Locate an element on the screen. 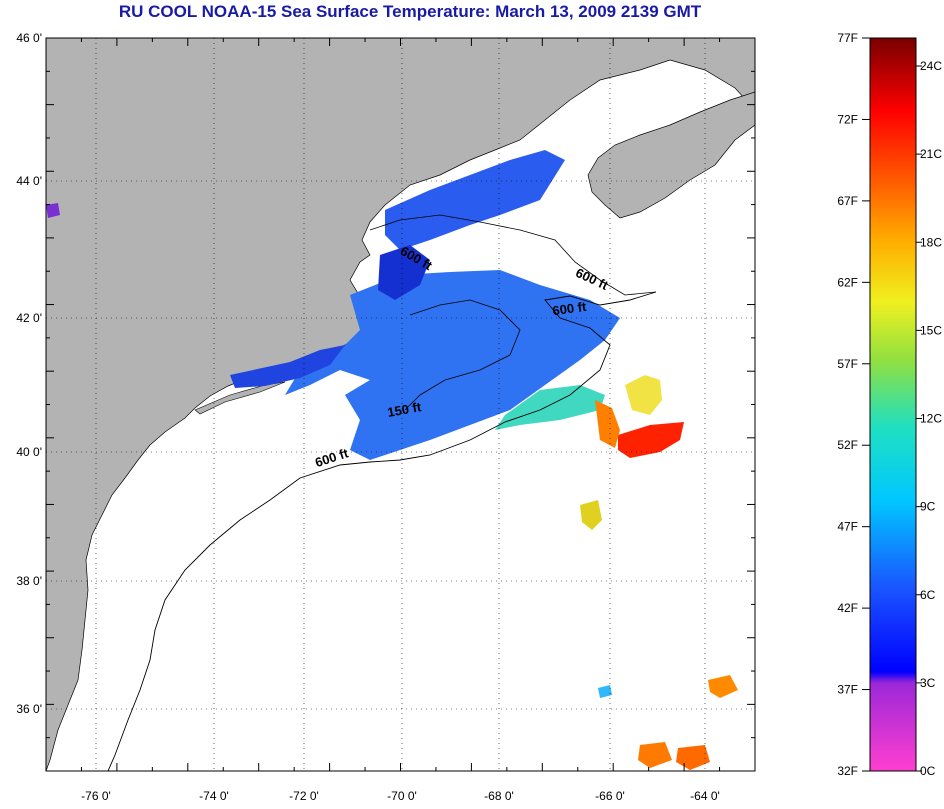 This screenshot has width=944, height=809. lat-label: 46 0' is located at coordinates (29, 38).